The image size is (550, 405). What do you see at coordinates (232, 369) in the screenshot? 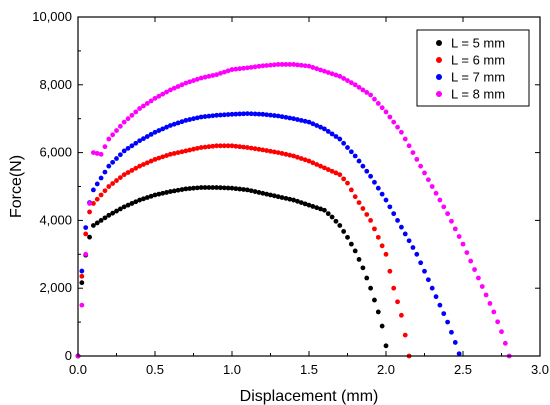
I see `x-tick-label: 1.0` at bounding box center [232, 369].